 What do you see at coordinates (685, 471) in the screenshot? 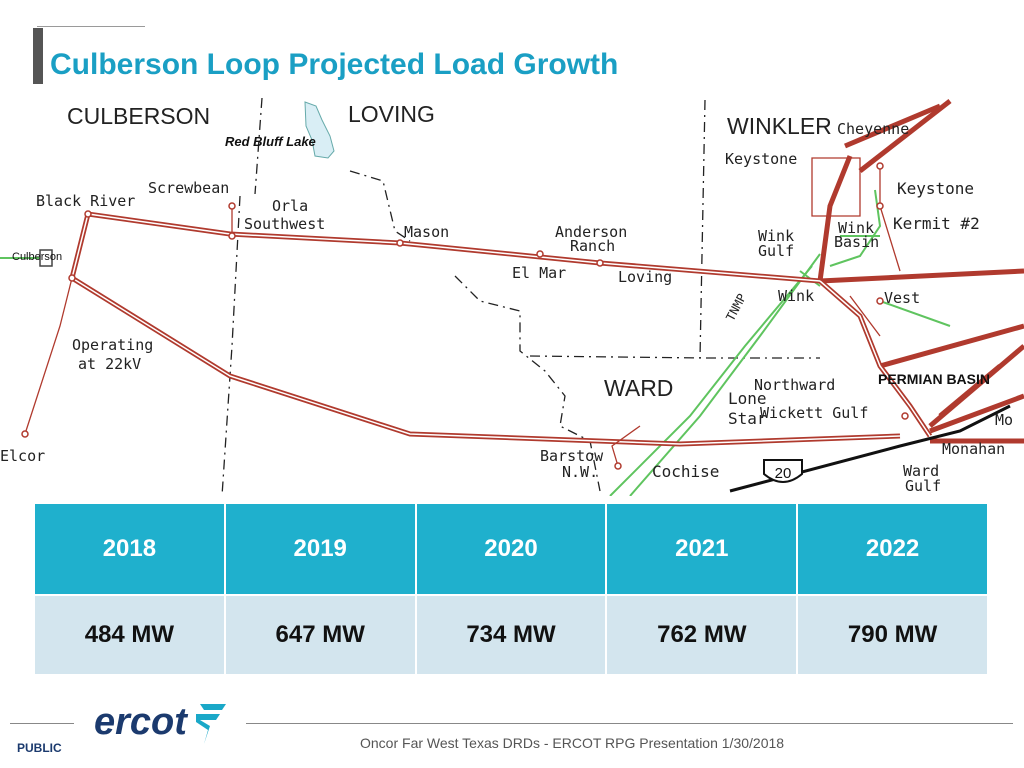
I see `label-cochise: Cochise` at bounding box center [685, 471].